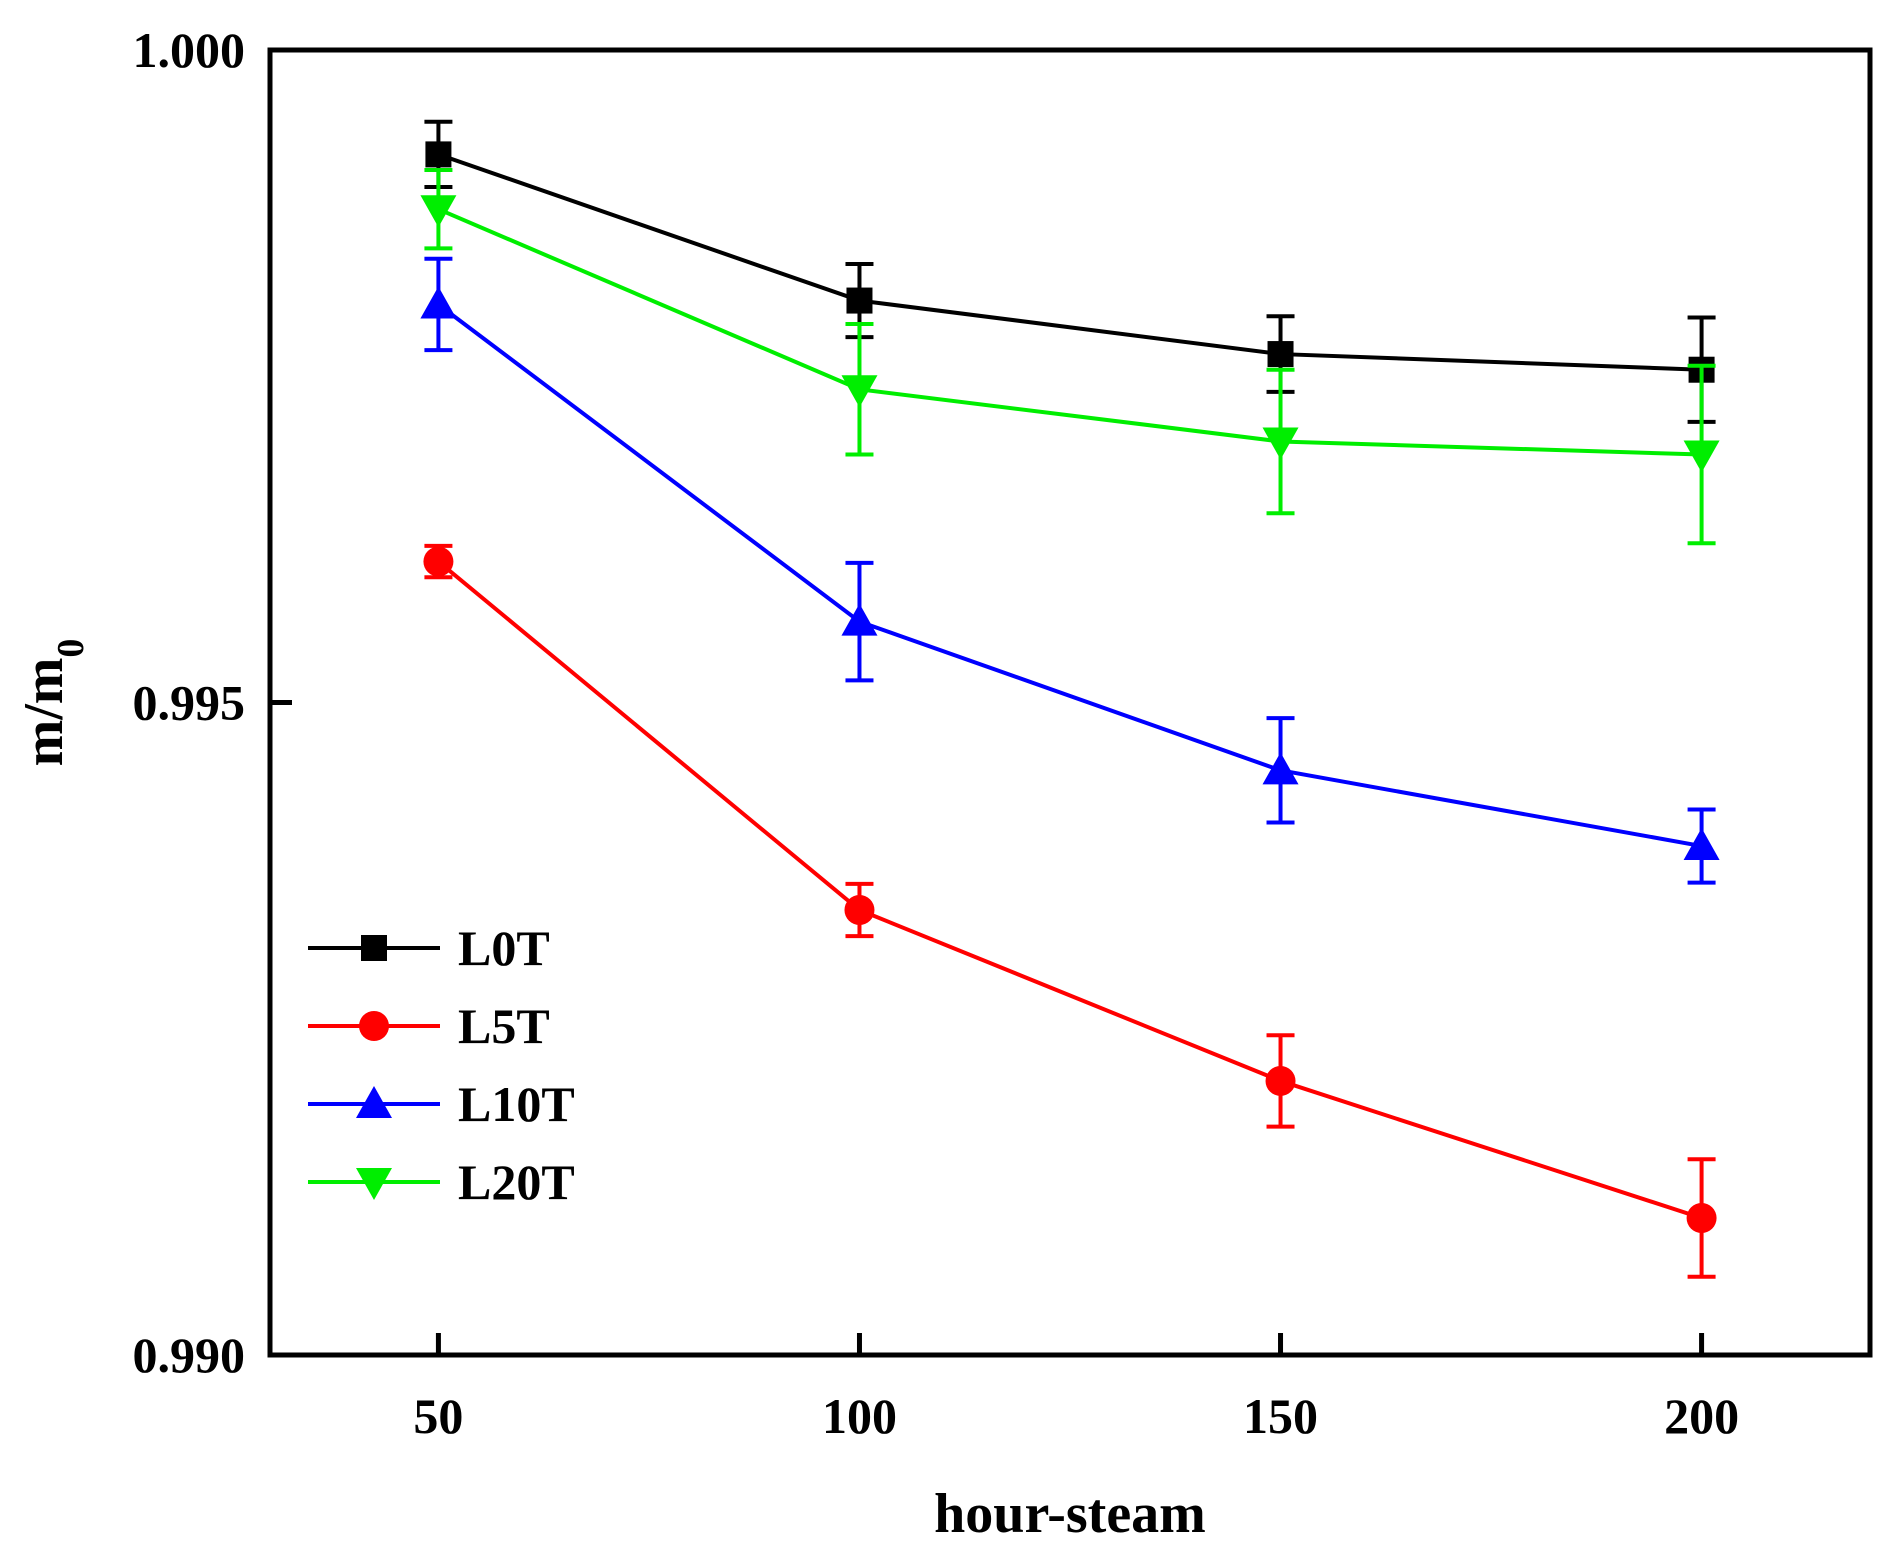 This screenshot has height=1563, width=1889. What do you see at coordinates (429, 948) in the screenshot?
I see `legend-item-L0T: L0T` at bounding box center [429, 948].